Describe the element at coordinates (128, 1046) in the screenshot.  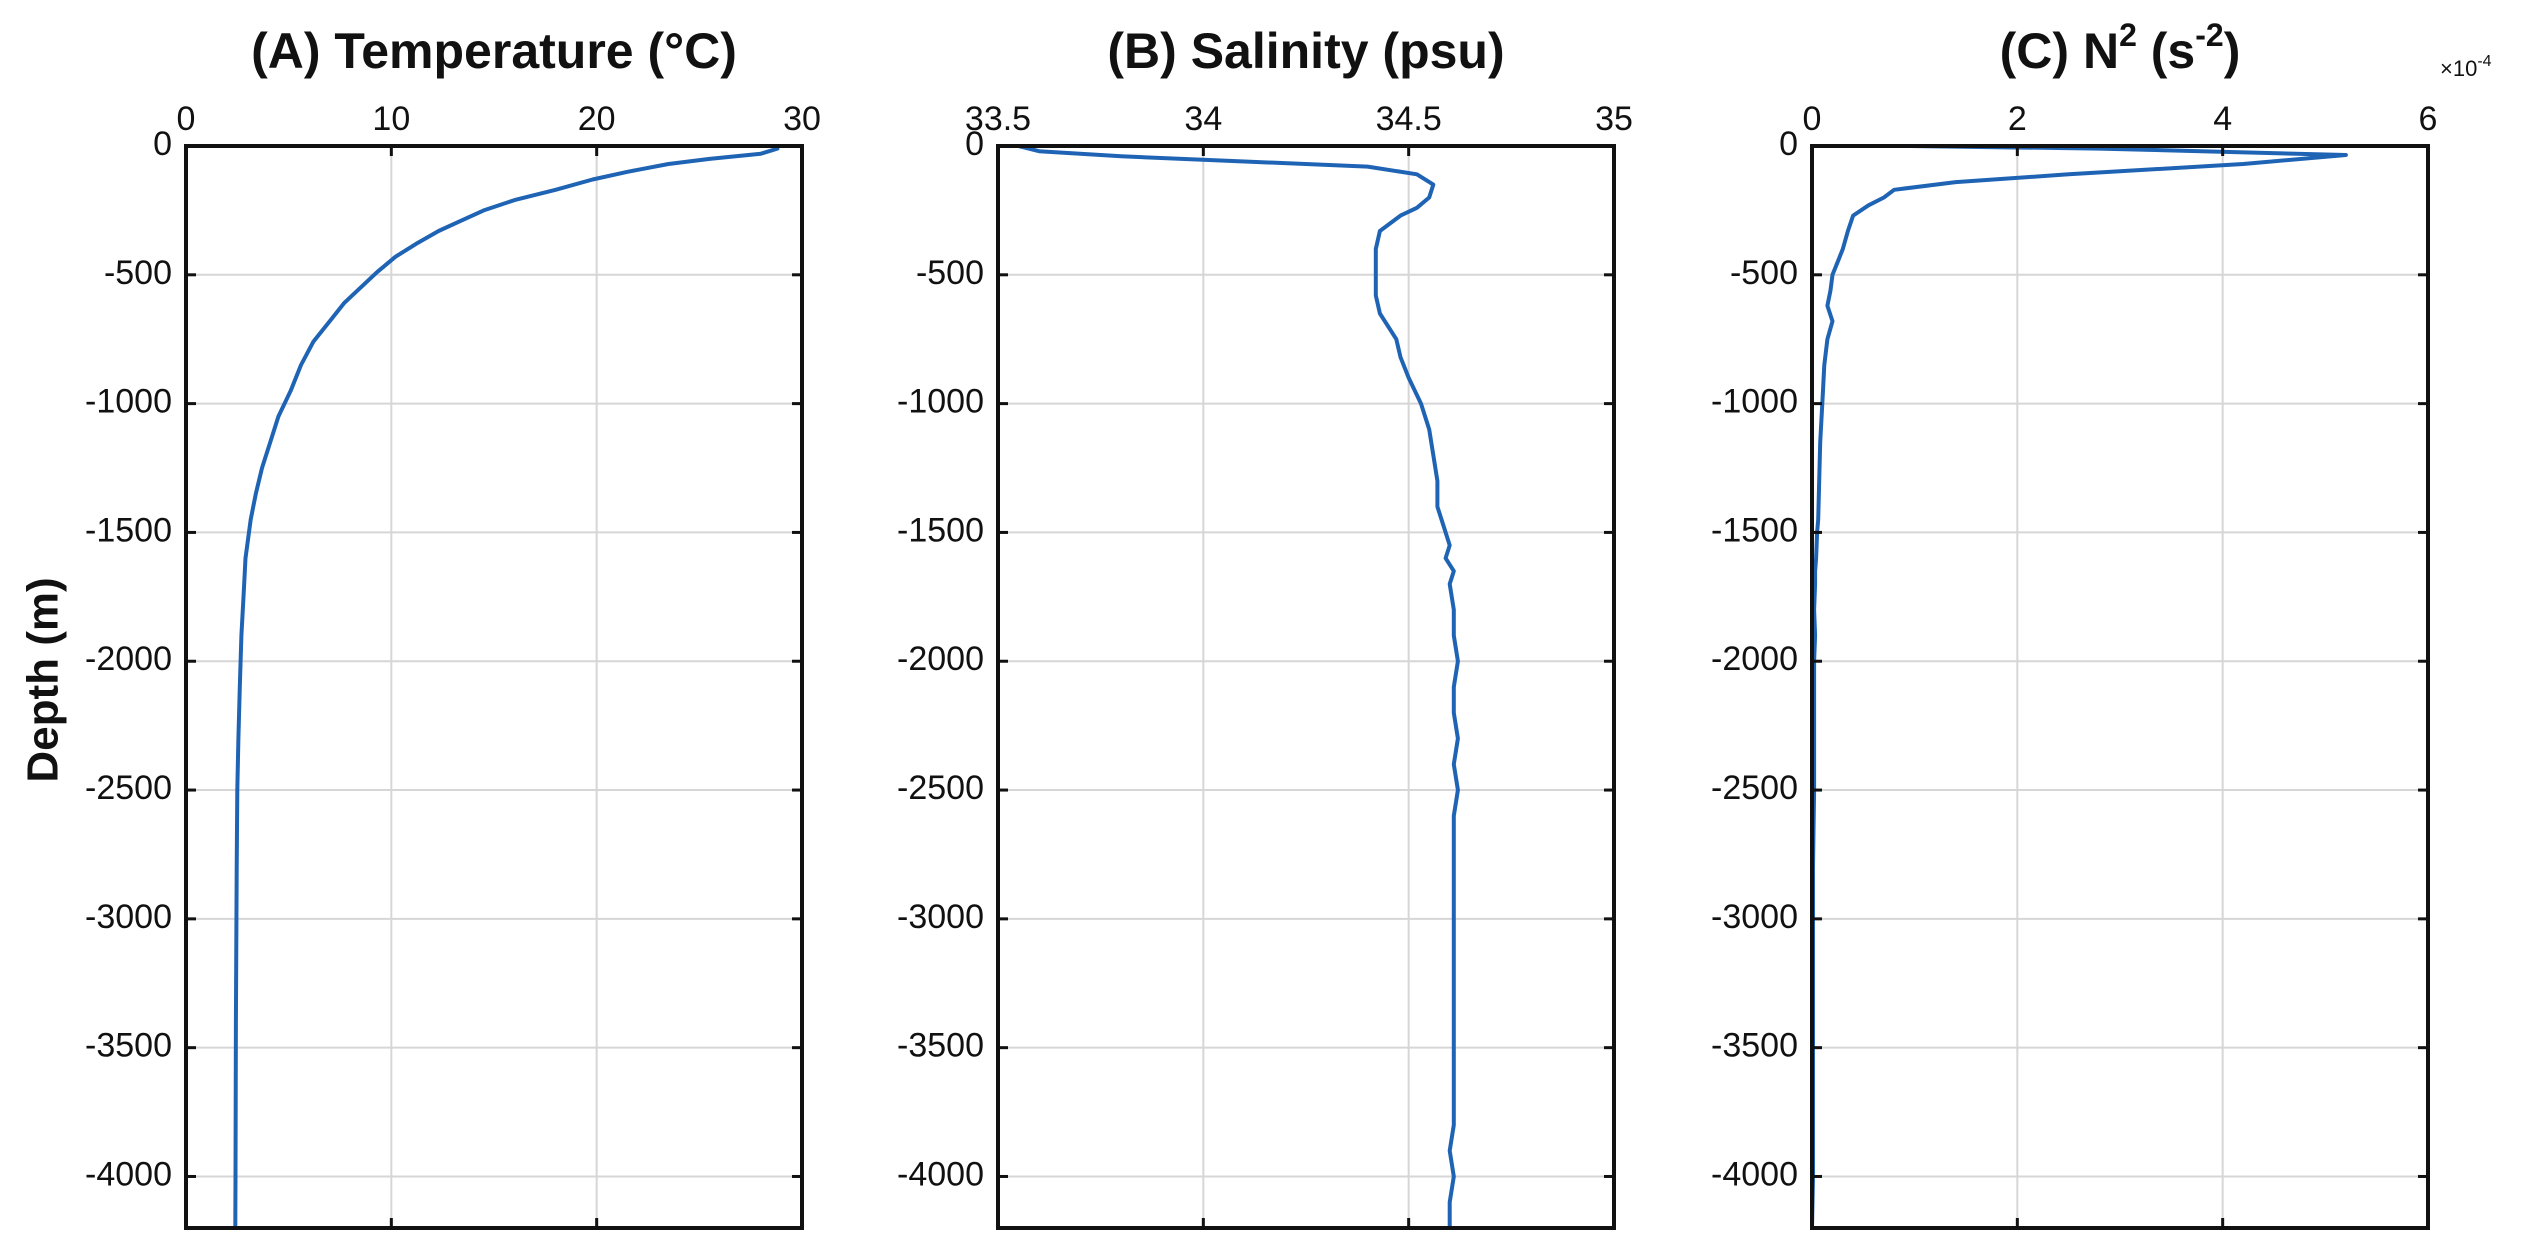
I see `panel-a-y-tick-label-7: -3500` at that location.